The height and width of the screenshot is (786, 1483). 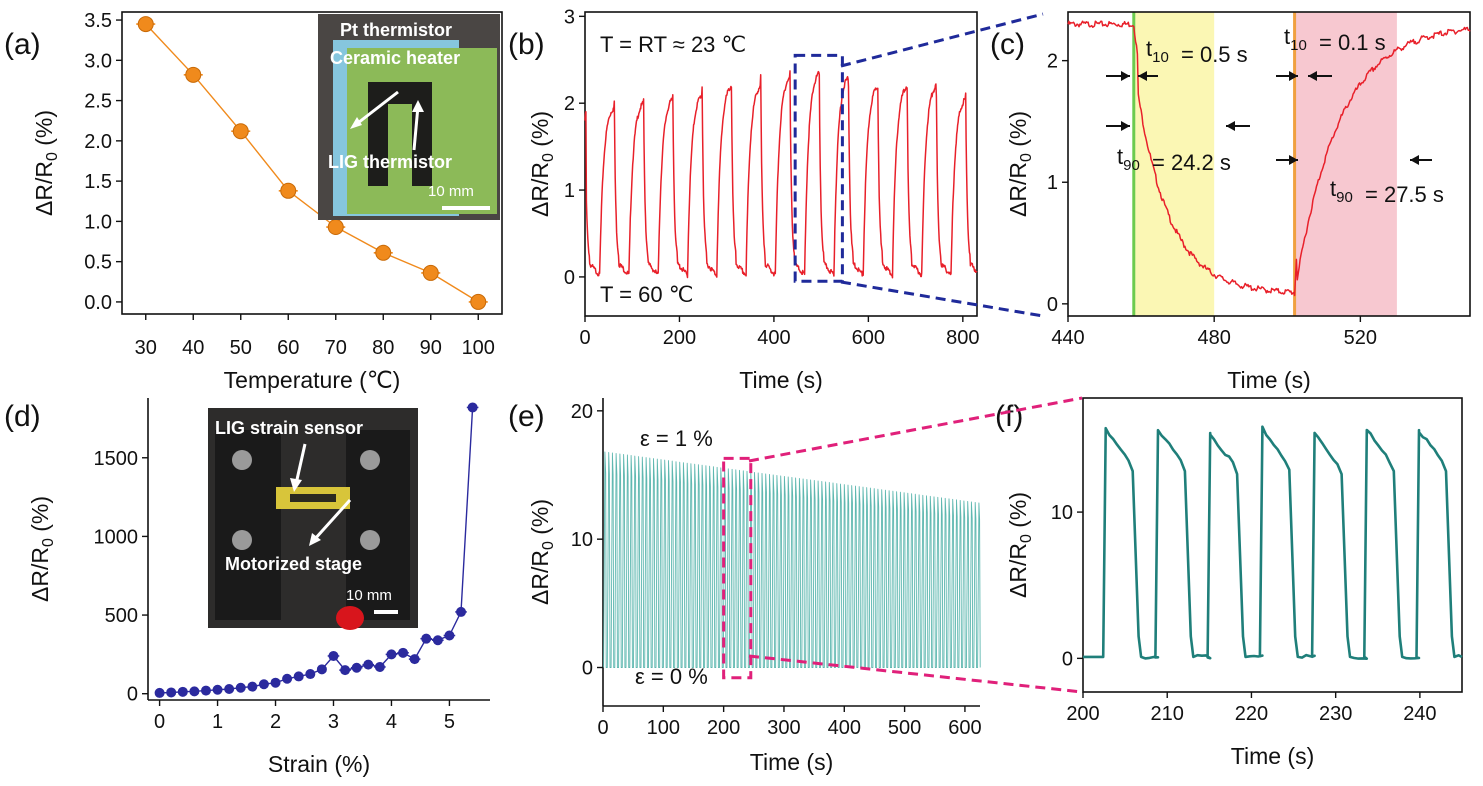 What do you see at coordinates (1197, 51) in the screenshot?
I see `t10-fall-label: t10 = 0.5 s` at bounding box center [1197, 51].